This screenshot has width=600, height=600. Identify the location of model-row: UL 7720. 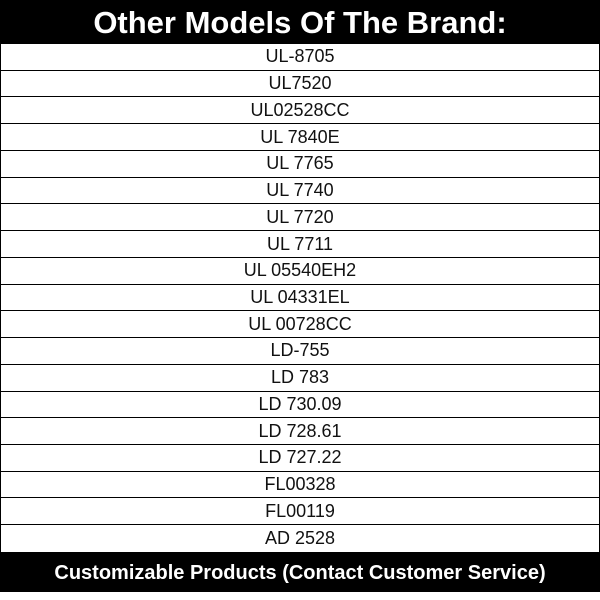
(300, 218).